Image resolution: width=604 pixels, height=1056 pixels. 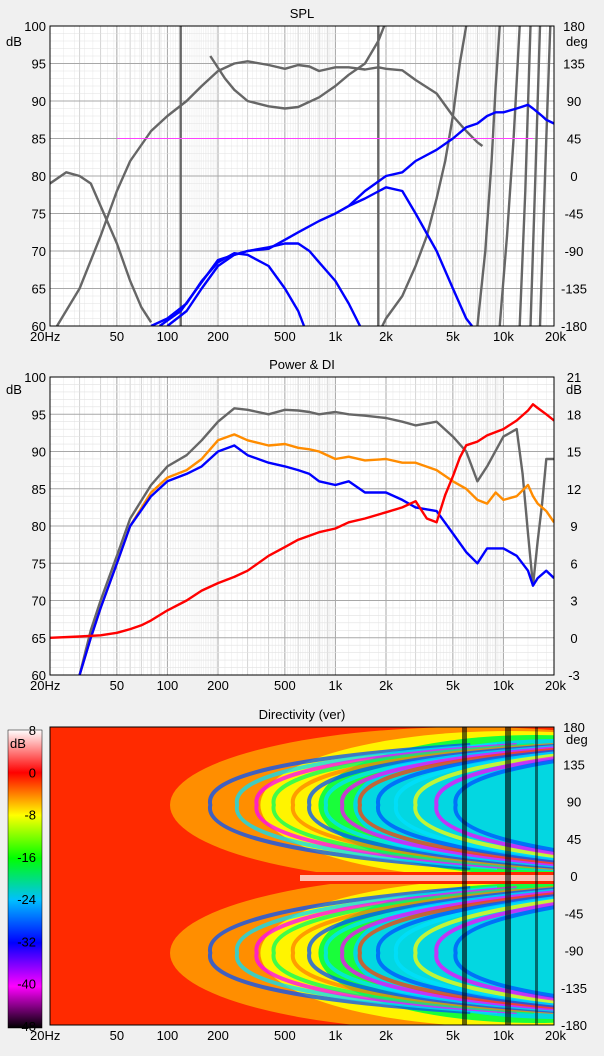 What do you see at coordinates (39, 214) in the screenshot?
I see `y-tick-label: 75` at bounding box center [39, 214].